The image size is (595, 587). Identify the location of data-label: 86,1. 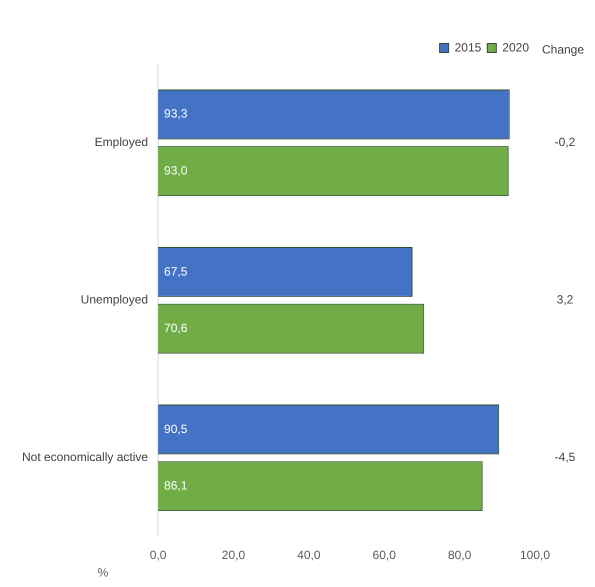
(176, 485).